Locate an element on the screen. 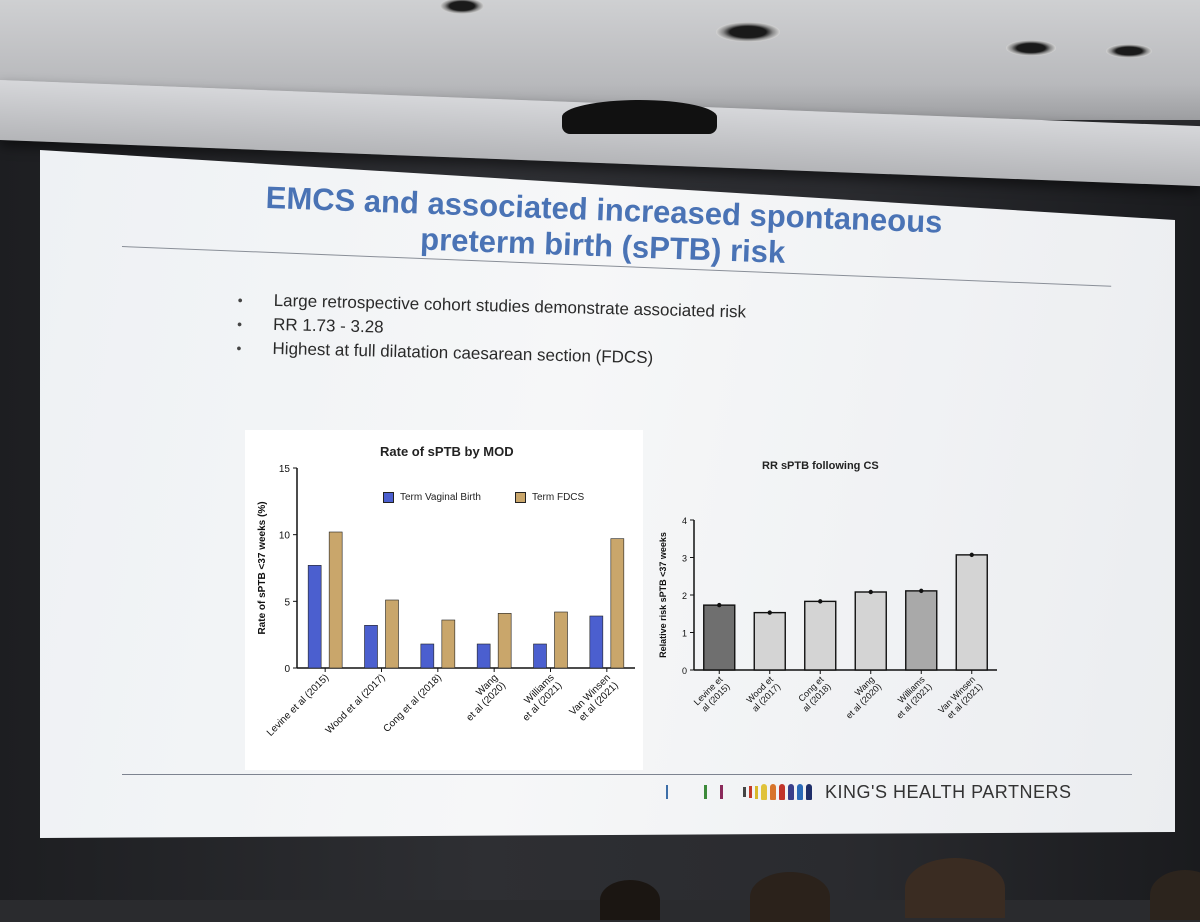 Image resolution: width=1200 pixels, height=922 pixels. x-tick-label: Wood et al (2017) is located at coordinates (356, 704).